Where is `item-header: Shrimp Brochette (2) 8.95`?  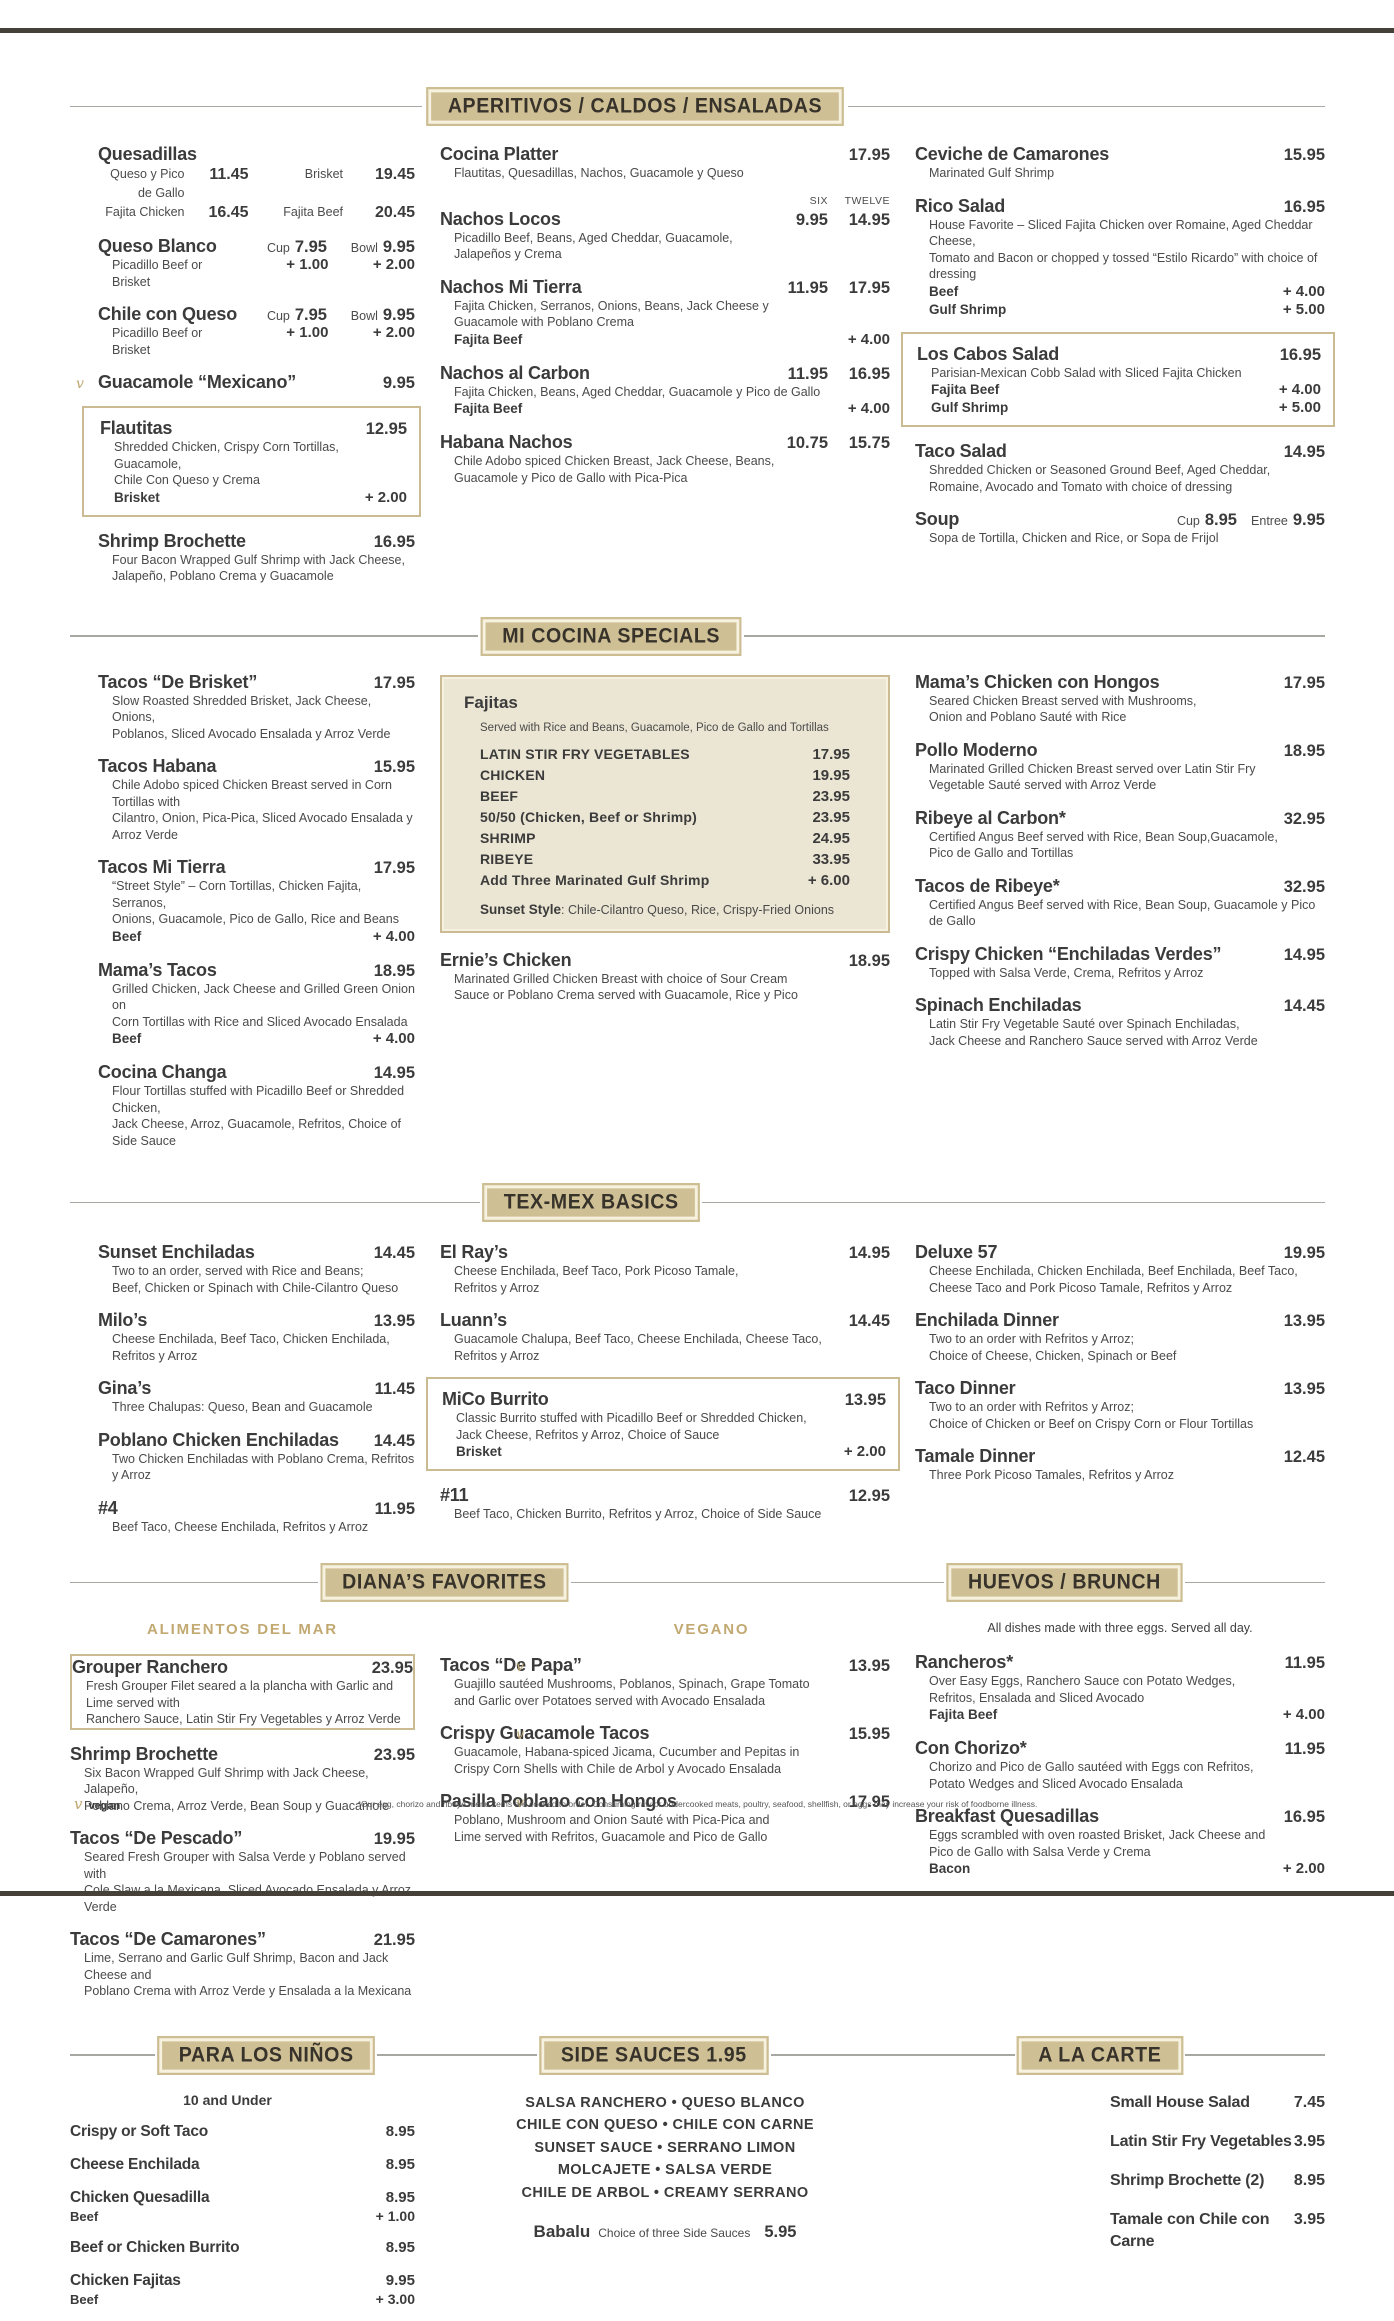
item-header: Shrimp Brochette (2) 8.95 is located at coordinates (1217, 2181).